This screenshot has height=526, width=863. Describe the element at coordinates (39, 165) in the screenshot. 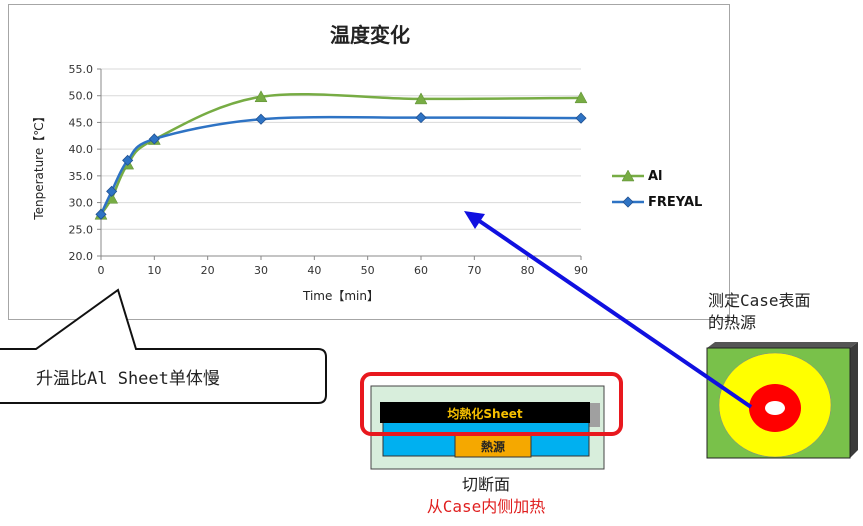

I see `y-axis-label: Tenperature【℃】` at that location.